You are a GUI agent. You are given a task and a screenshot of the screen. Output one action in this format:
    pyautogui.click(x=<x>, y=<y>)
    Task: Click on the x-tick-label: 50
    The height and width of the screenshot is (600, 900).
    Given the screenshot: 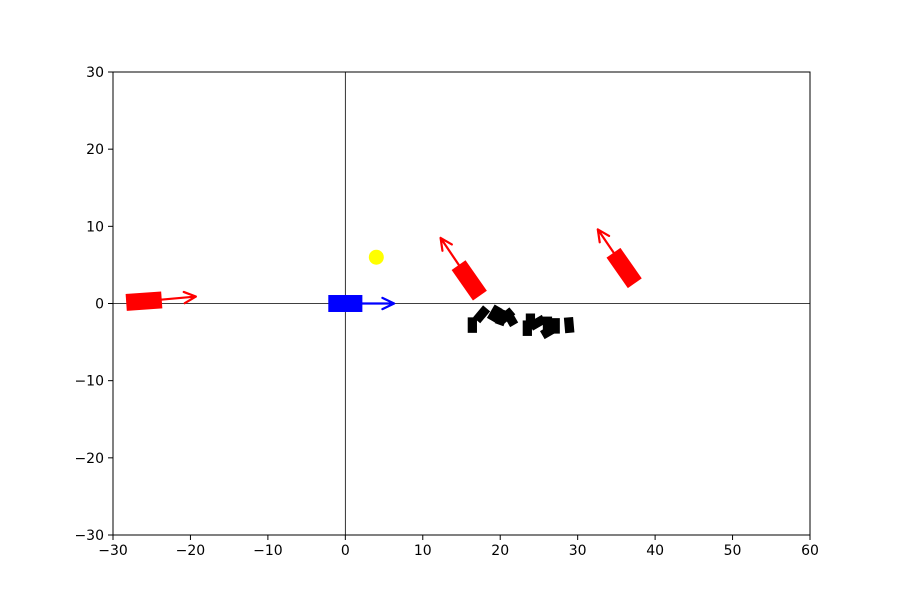 What is the action you would take?
    pyautogui.click(x=733, y=551)
    